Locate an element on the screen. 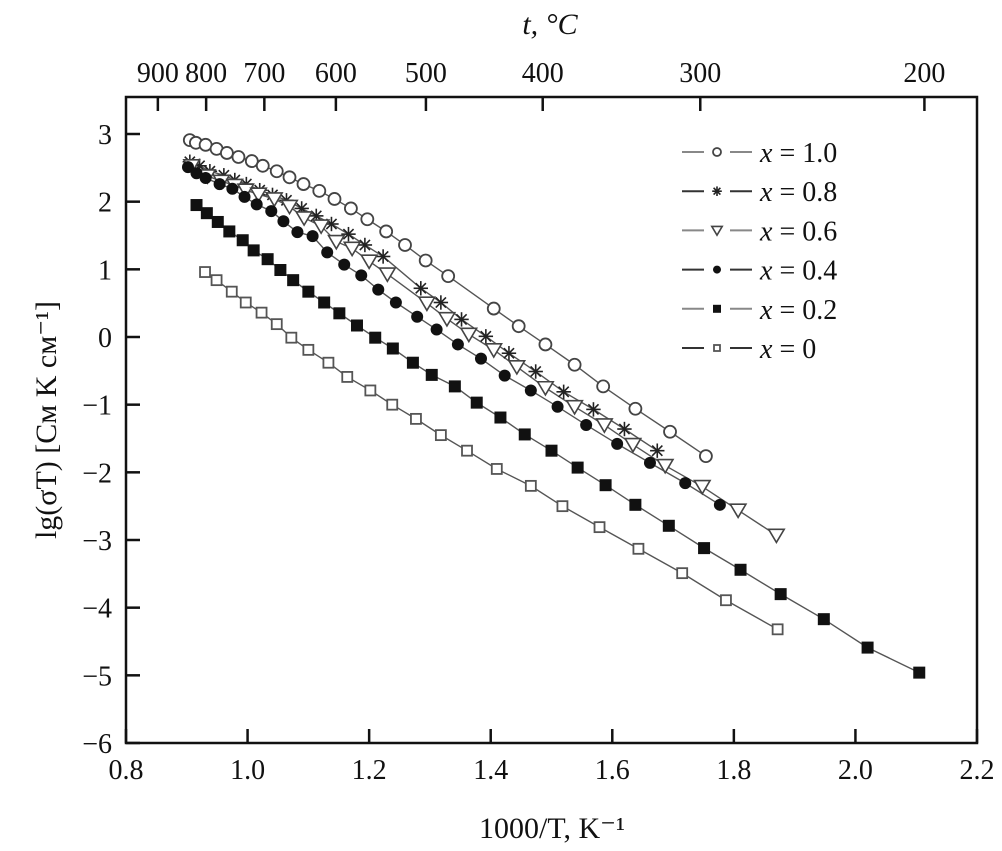 The height and width of the screenshot is (851, 1002). top-tick-label: 200 is located at coordinates (924, 73).